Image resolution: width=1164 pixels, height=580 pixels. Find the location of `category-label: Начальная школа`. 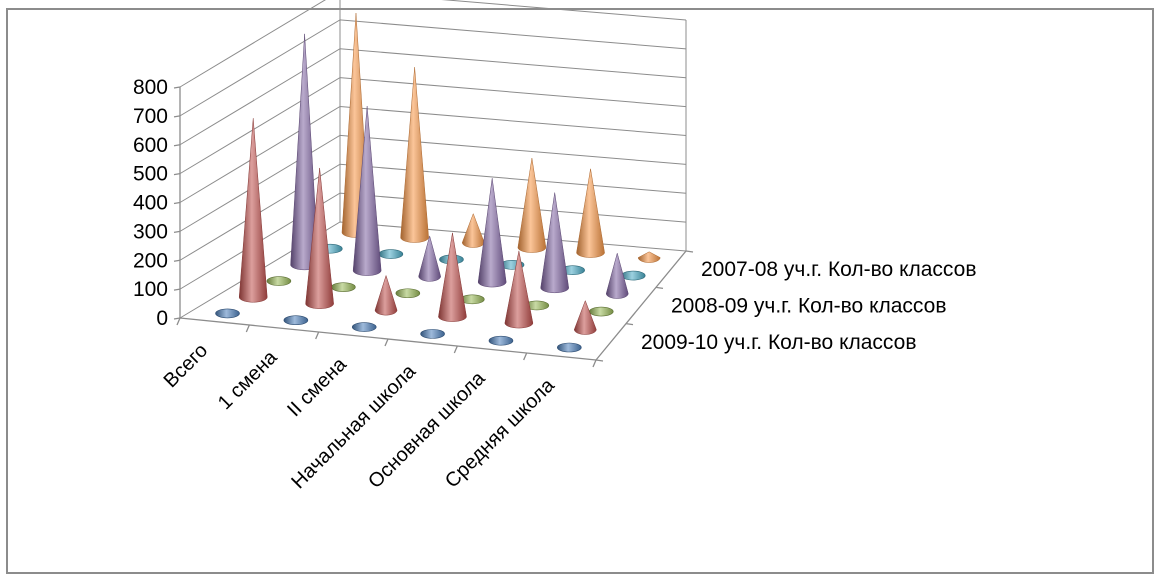

category-label: Начальная школа is located at coordinates (353, 426).